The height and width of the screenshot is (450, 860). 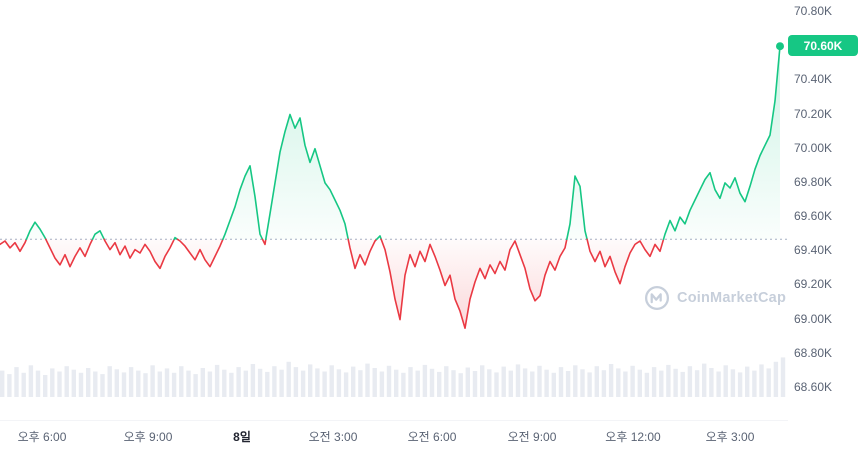 I want to click on y-axis-label: 69.00K, so click(x=813, y=318).